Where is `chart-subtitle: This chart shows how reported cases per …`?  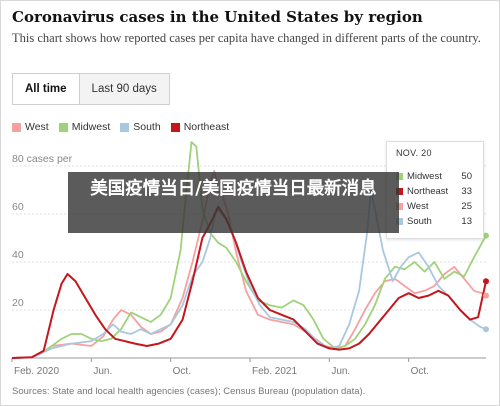
chart-subtitle: This chart shows how reported cases per … is located at coordinates (246, 38).